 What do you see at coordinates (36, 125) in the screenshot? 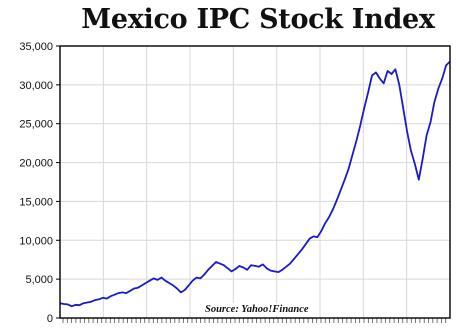
I see `y-tick-label: 25,000` at bounding box center [36, 125].